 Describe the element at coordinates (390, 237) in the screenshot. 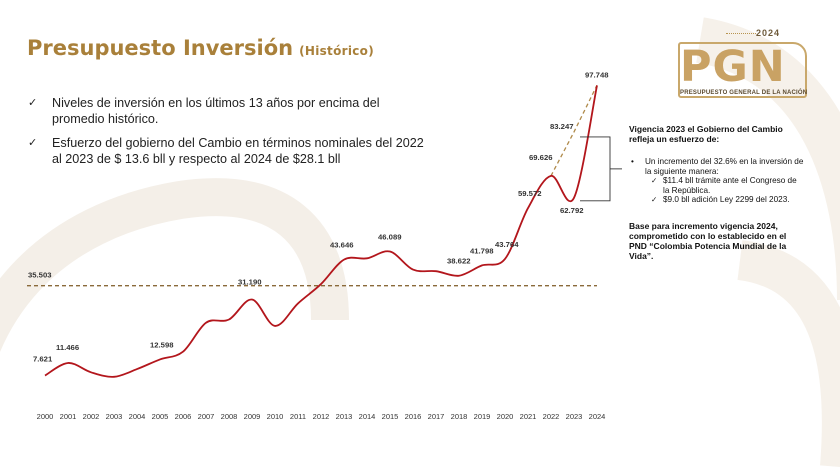

I see `data-label: 46.089` at that location.